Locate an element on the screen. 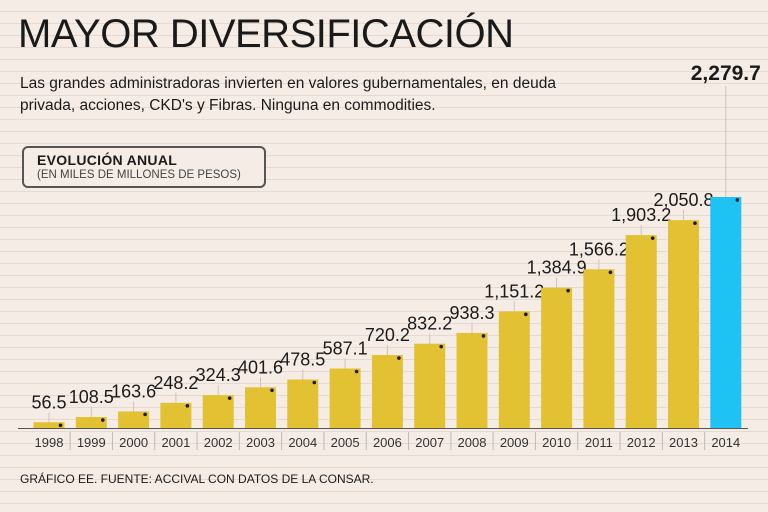  bar-2000 is located at coordinates (134, 419).